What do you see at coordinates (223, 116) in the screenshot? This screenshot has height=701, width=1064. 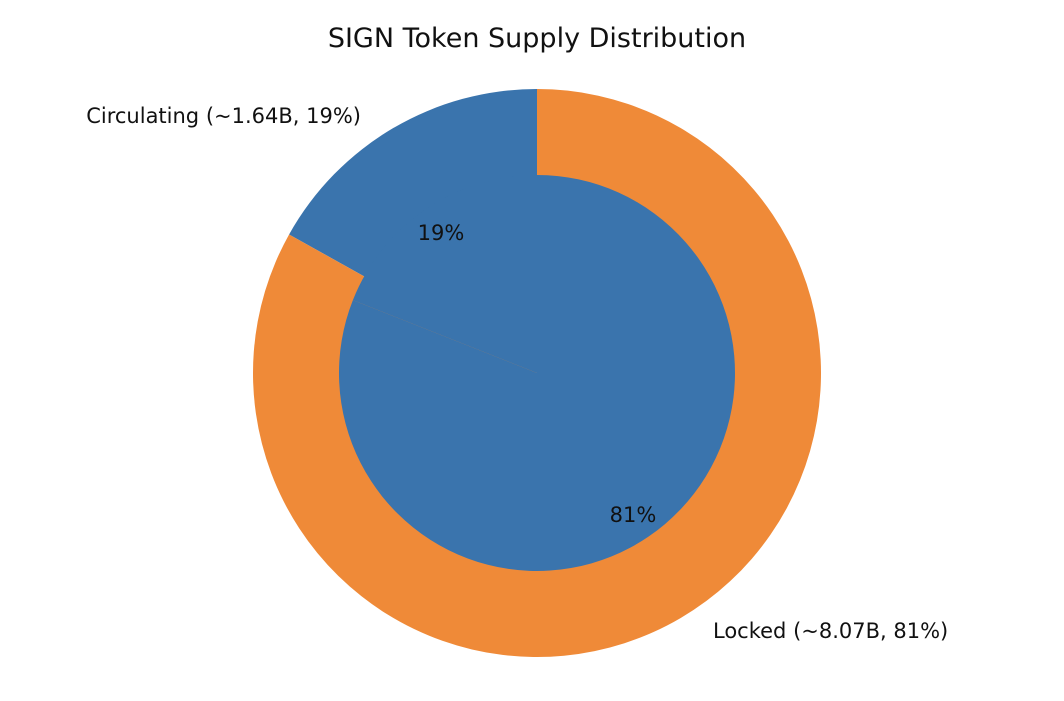 I see `slice-label-circulating: Circulating (~1.64B, 19%)` at bounding box center [223, 116].